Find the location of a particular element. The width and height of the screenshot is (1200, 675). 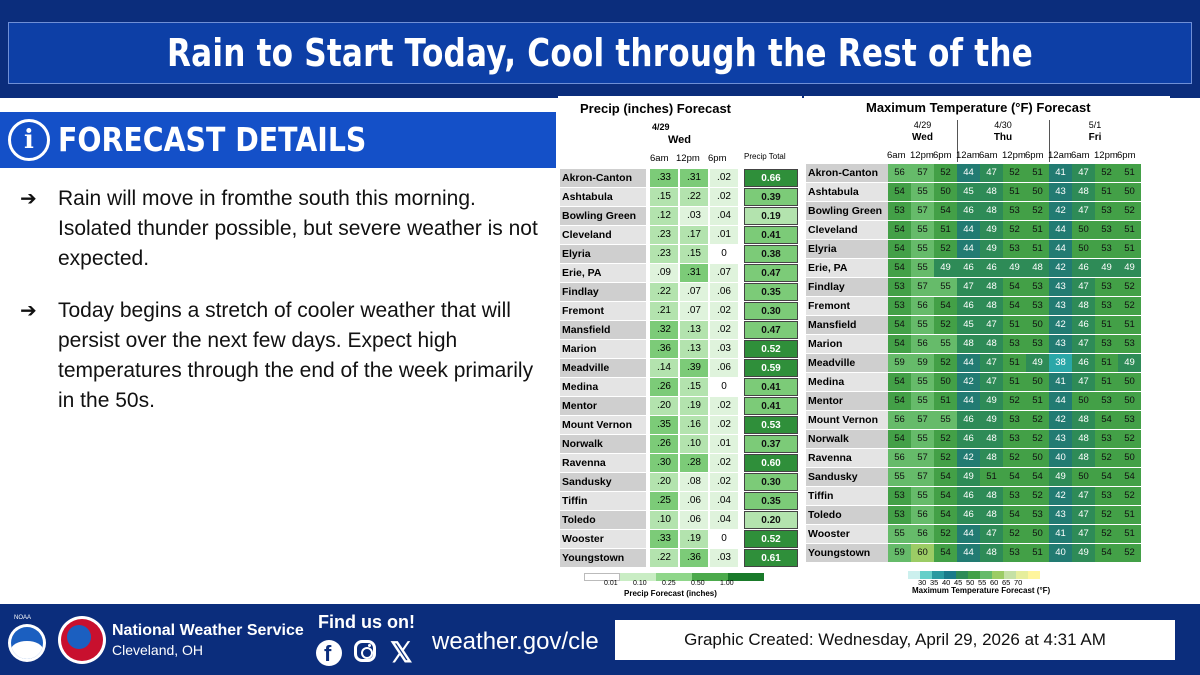

precip-row: Wooster .33.19 0 0.52 is located at coordinates (680, 539).